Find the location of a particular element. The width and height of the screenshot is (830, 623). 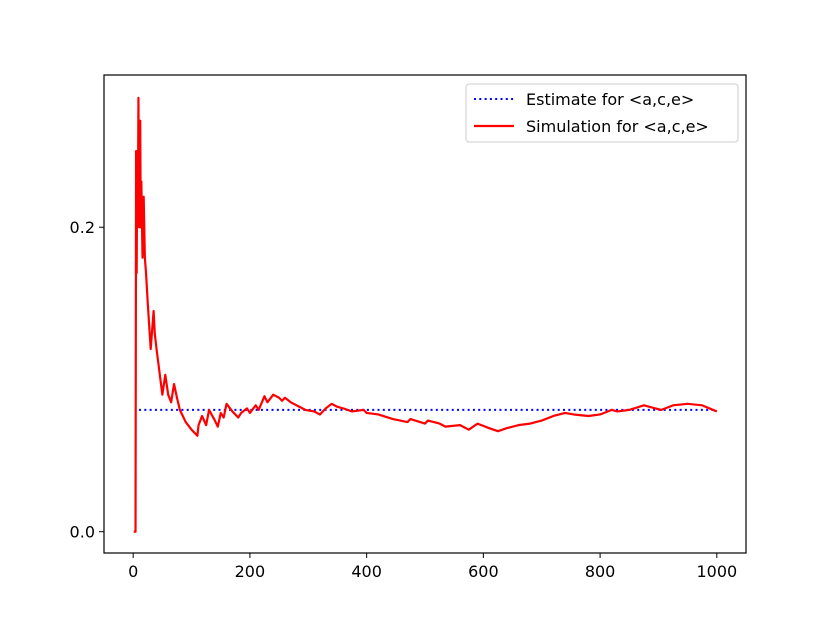

x-tick-label: 800 is located at coordinates (600, 571).